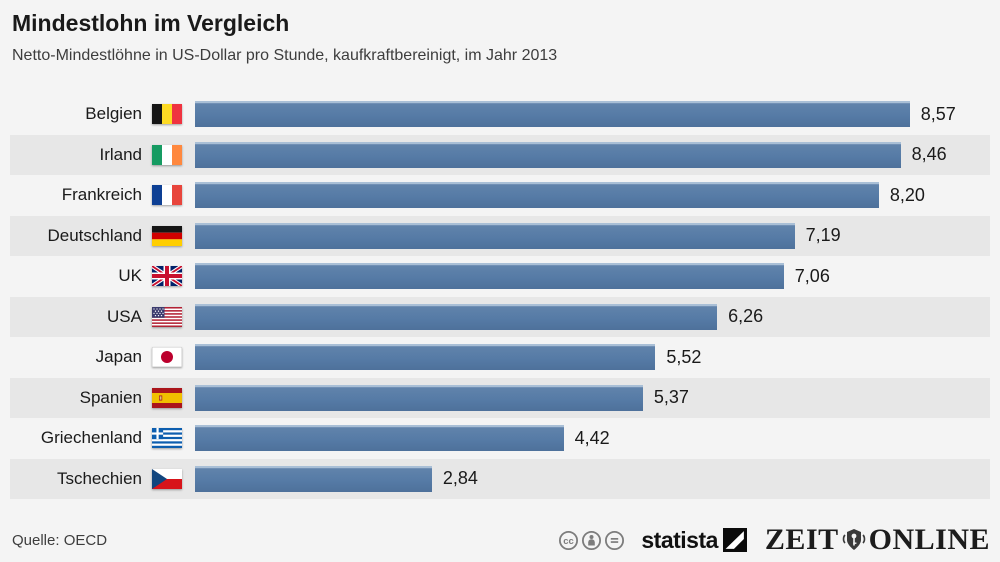  What do you see at coordinates (167, 154) in the screenshot?
I see `flag-ireland-icon` at bounding box center [167, 154].